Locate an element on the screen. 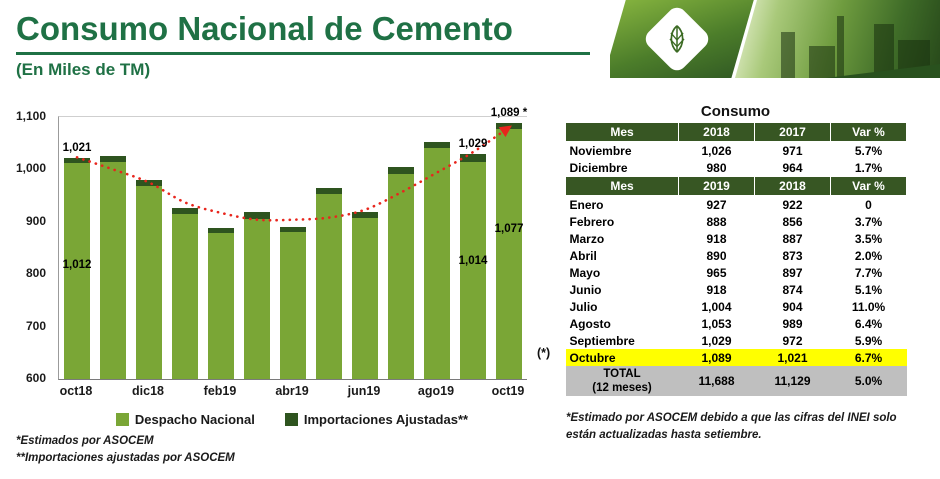 This screenshot has height=479, width=940. bar-slot-oct19 is located at coordinates (509, 248).